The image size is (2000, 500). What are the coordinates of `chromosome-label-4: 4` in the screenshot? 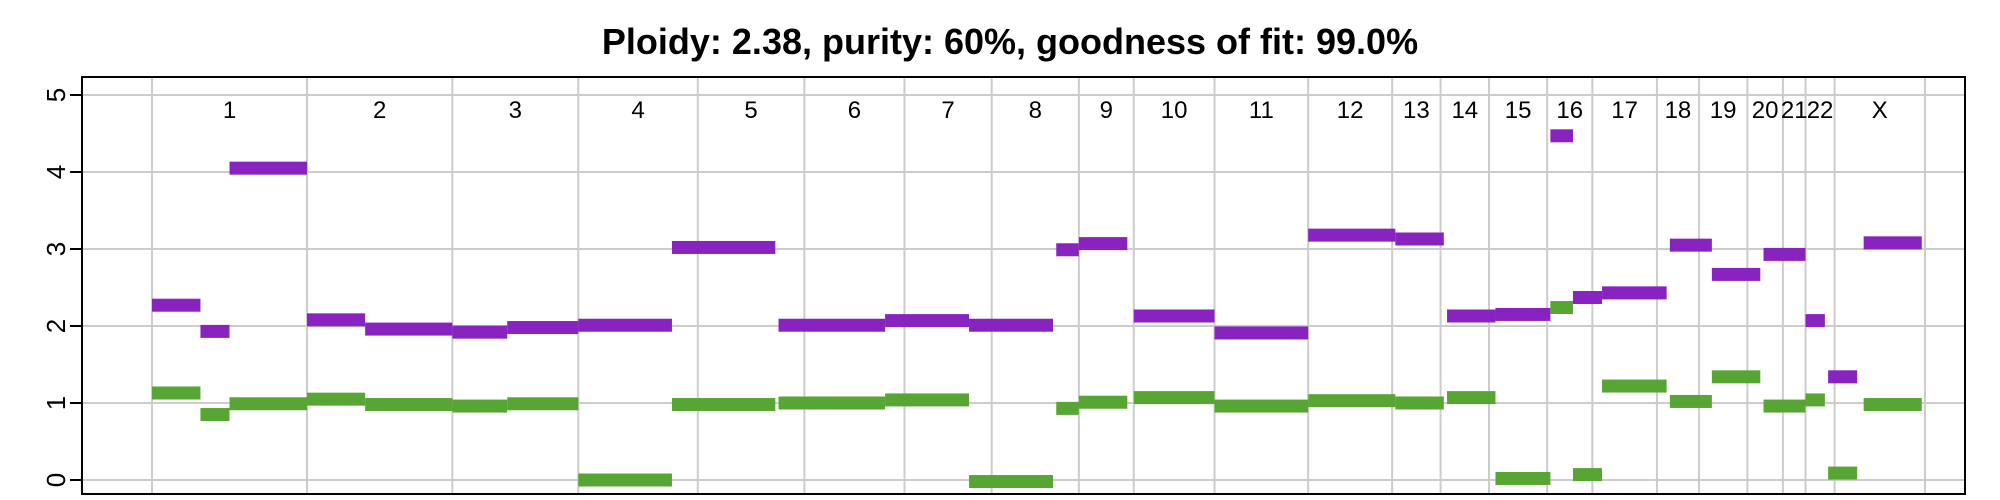 It's located at (637, 110).